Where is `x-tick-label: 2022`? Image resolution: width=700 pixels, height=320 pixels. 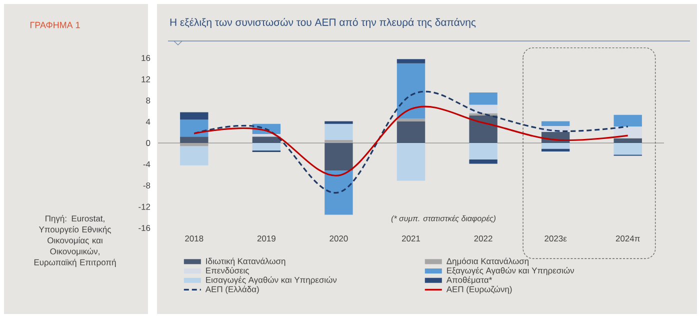
x-tick-label: 2022 is located at coordinates (483, 239).